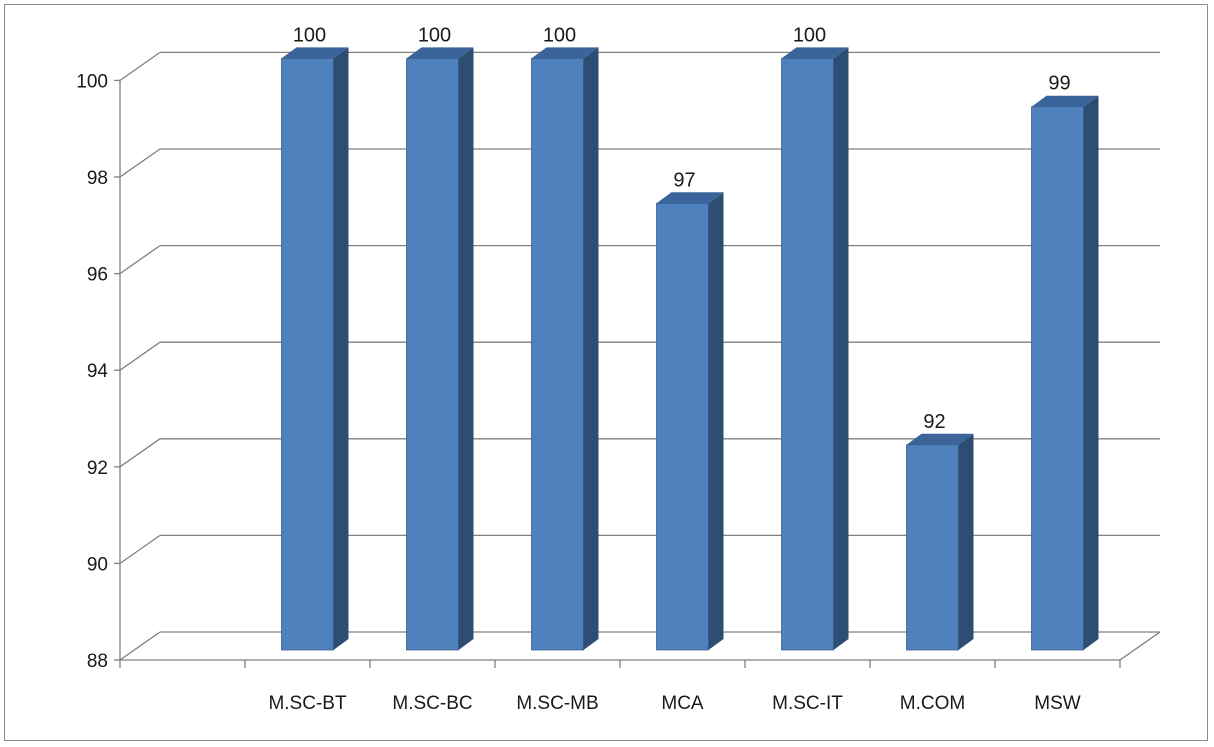 The height and width of the screenshot is (747, 1214). Describe the element at coordinates (307, 703) in the screenshot. I see `category-label: M.SC-BT` at that location.